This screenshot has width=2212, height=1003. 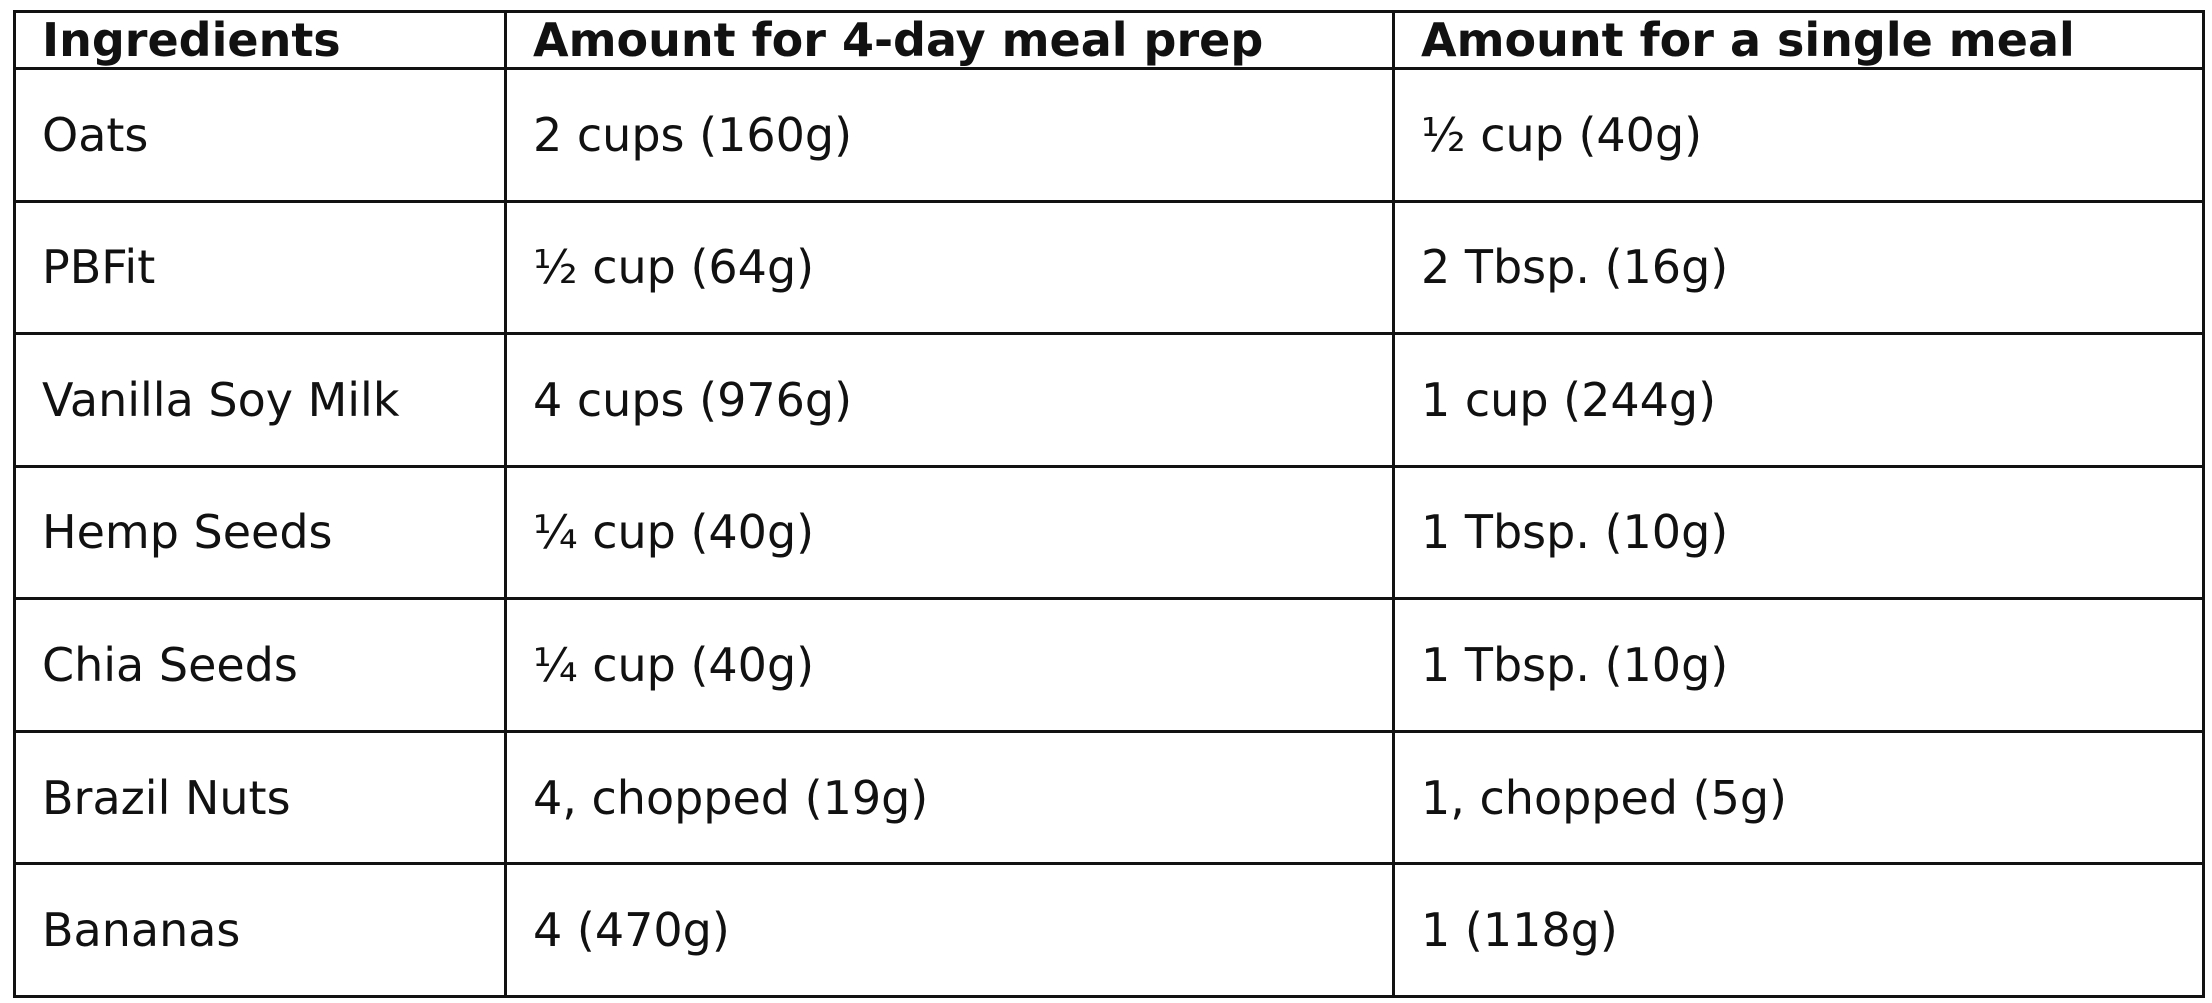 I want to click on table-cell: 1 (118g), so click(x=1798, y=930).